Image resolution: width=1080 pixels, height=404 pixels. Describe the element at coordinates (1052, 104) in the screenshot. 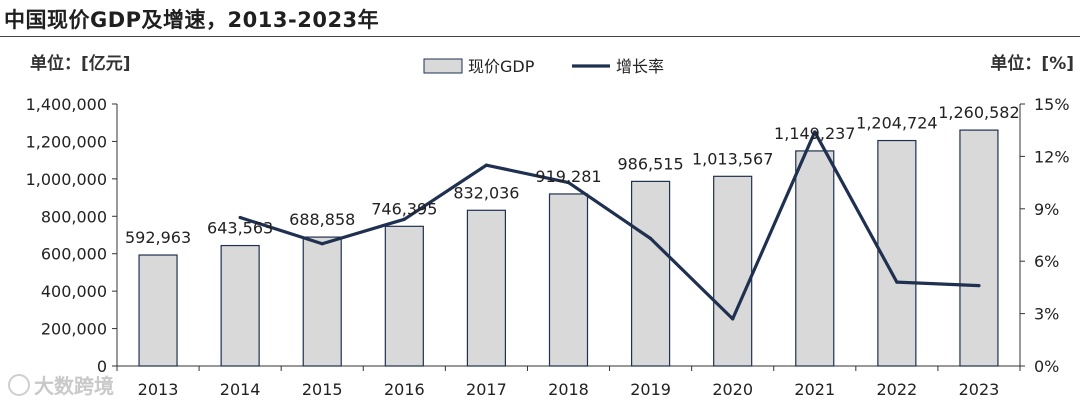

I see `right-axis-tick-label: 15%` at that location.